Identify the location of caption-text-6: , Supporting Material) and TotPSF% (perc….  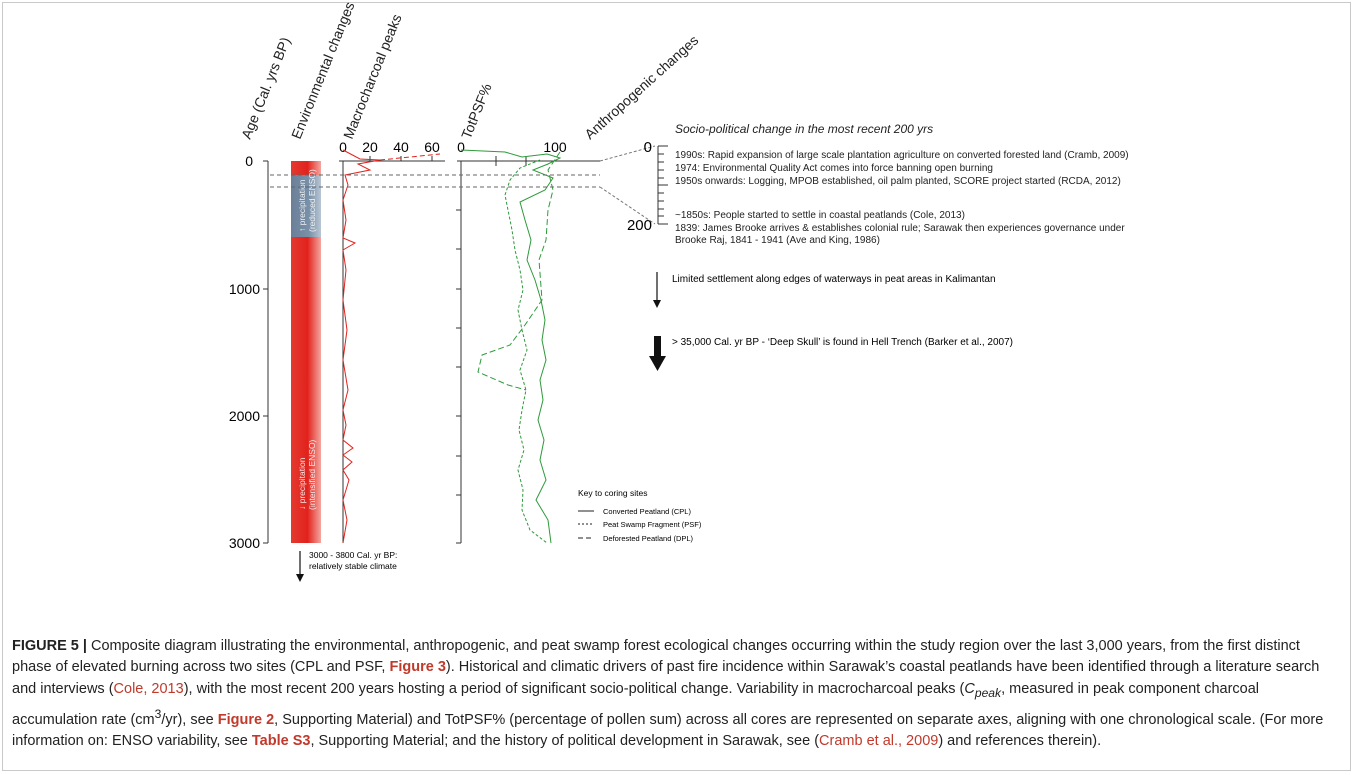
(668, 730).